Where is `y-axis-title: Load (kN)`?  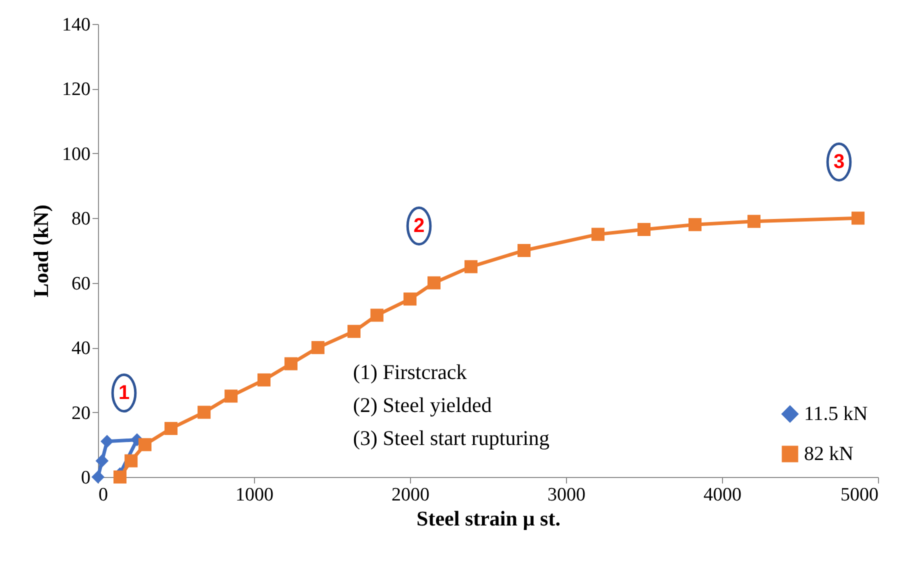
y-axis-title: Load (kN) is located at coordinates (41, 251).